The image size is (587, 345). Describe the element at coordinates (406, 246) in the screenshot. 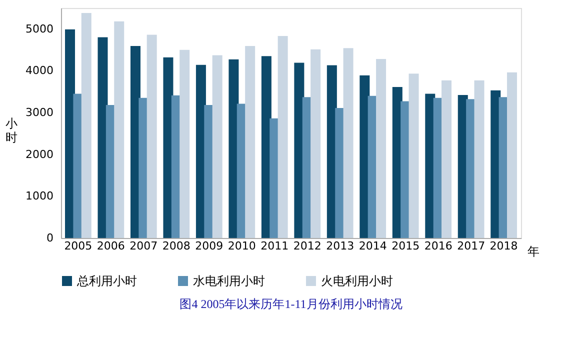

I see `x-tick-label: 2015` at that location.